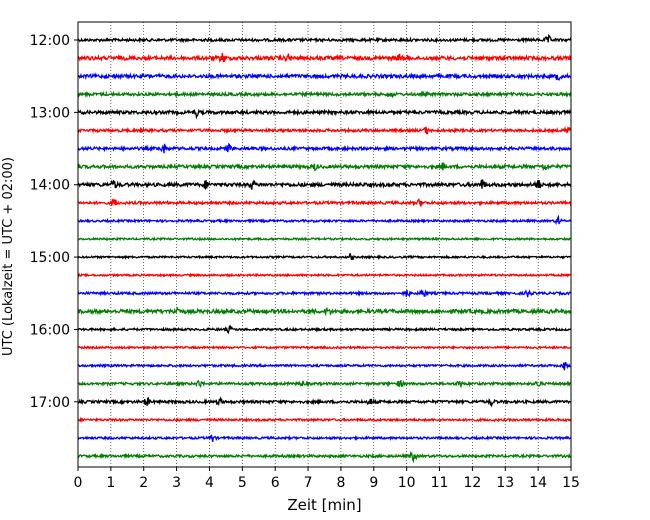 The height and width of the screenshot is (520, 650). Describe the element at coordinates (50, 330) in the screenshot. I see `y-tick-label: 16:00` at that location.